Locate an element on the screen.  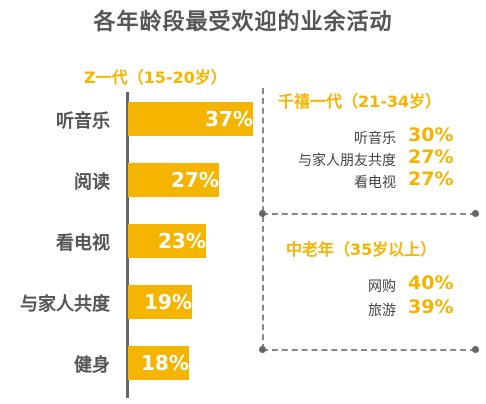
bar-value-label: 23% is located at coordinates (182, 241).